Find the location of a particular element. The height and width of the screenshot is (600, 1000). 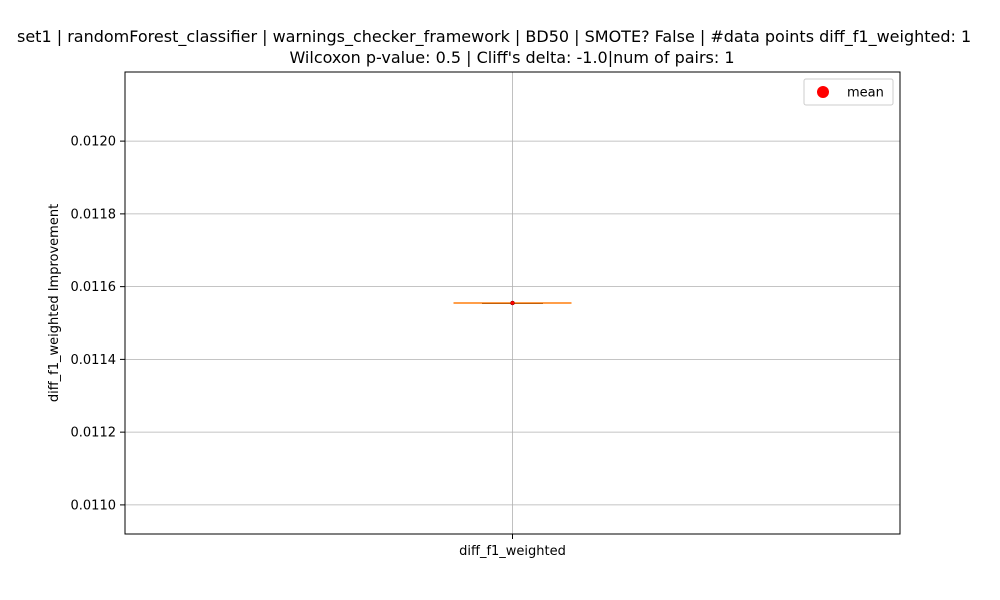

y-tick-label: 0.0110 is located at coordinates (94, 505).